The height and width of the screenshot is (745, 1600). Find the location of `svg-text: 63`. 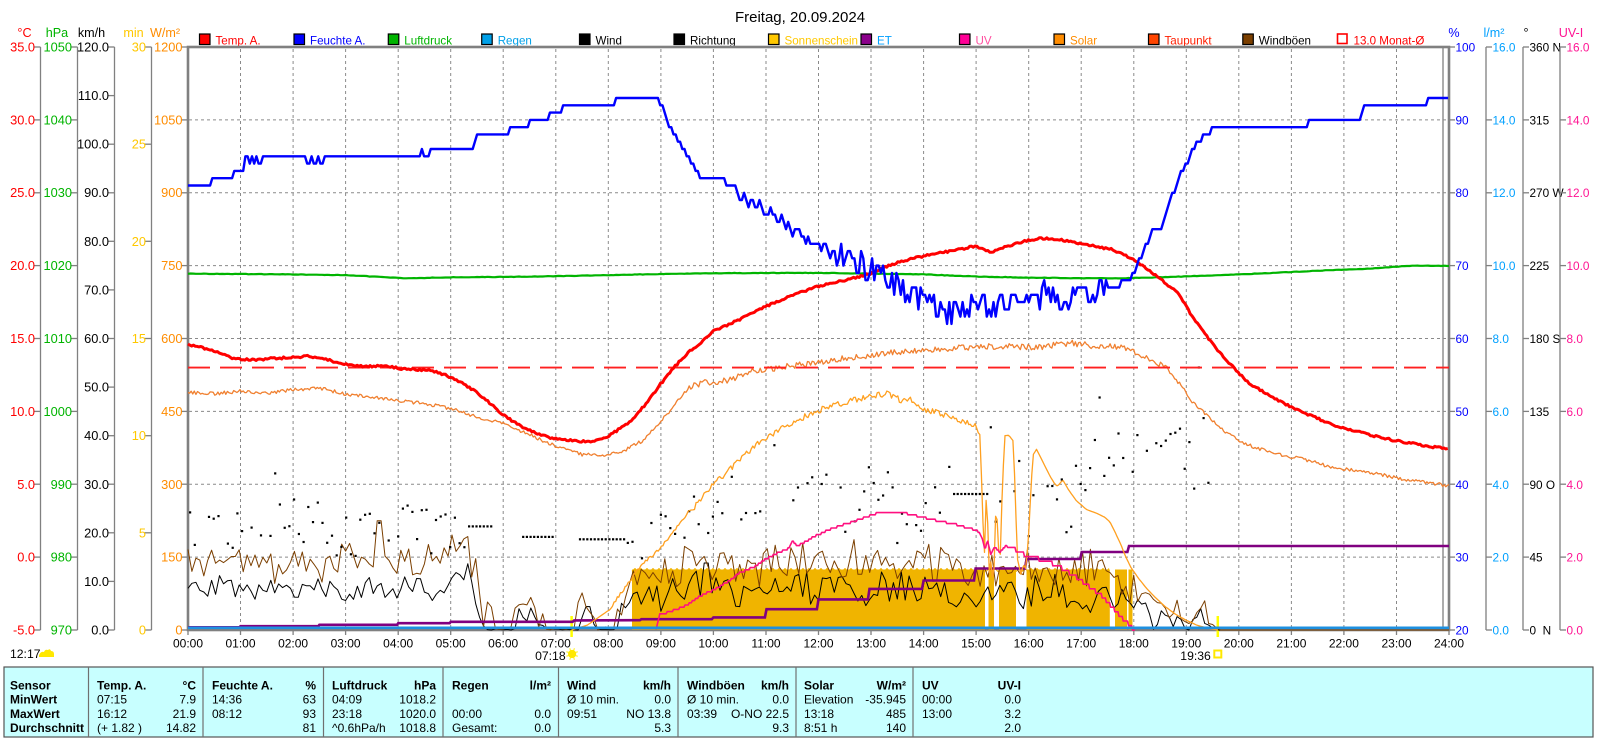

svg-text: 63 is located at coordinates (310, 700).